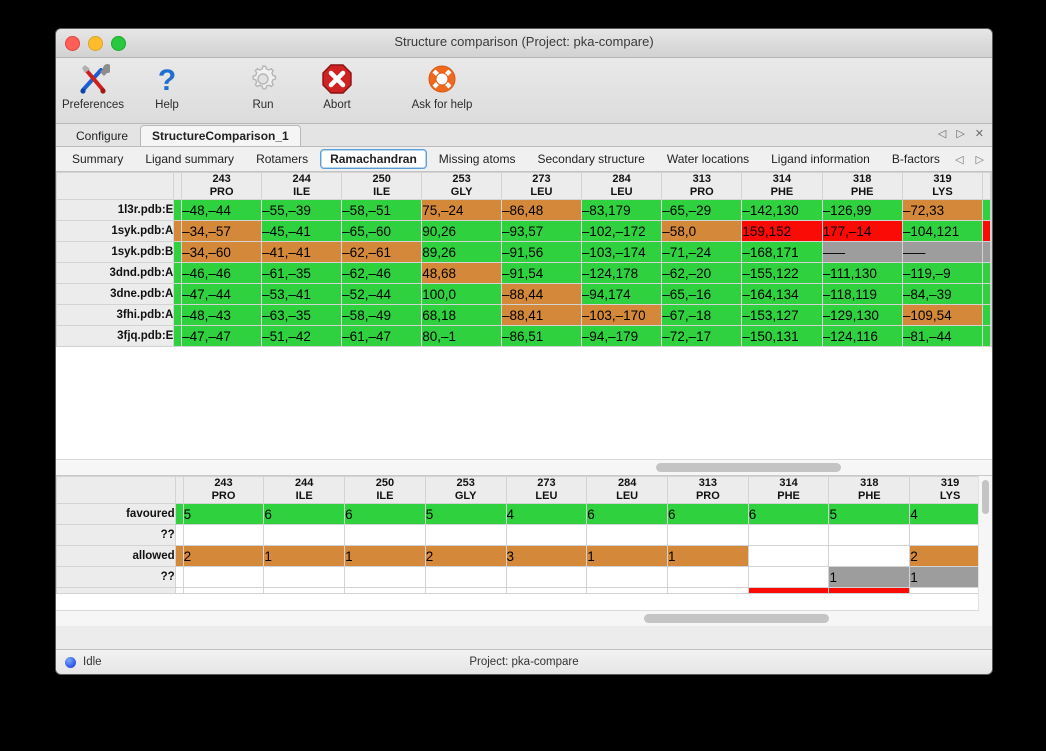 The image size is (1046, 751). What do you see at coordinates (93, 86) in the screenshot?
I see `preferences-button: Preferences` at bounding box center [93, 86].